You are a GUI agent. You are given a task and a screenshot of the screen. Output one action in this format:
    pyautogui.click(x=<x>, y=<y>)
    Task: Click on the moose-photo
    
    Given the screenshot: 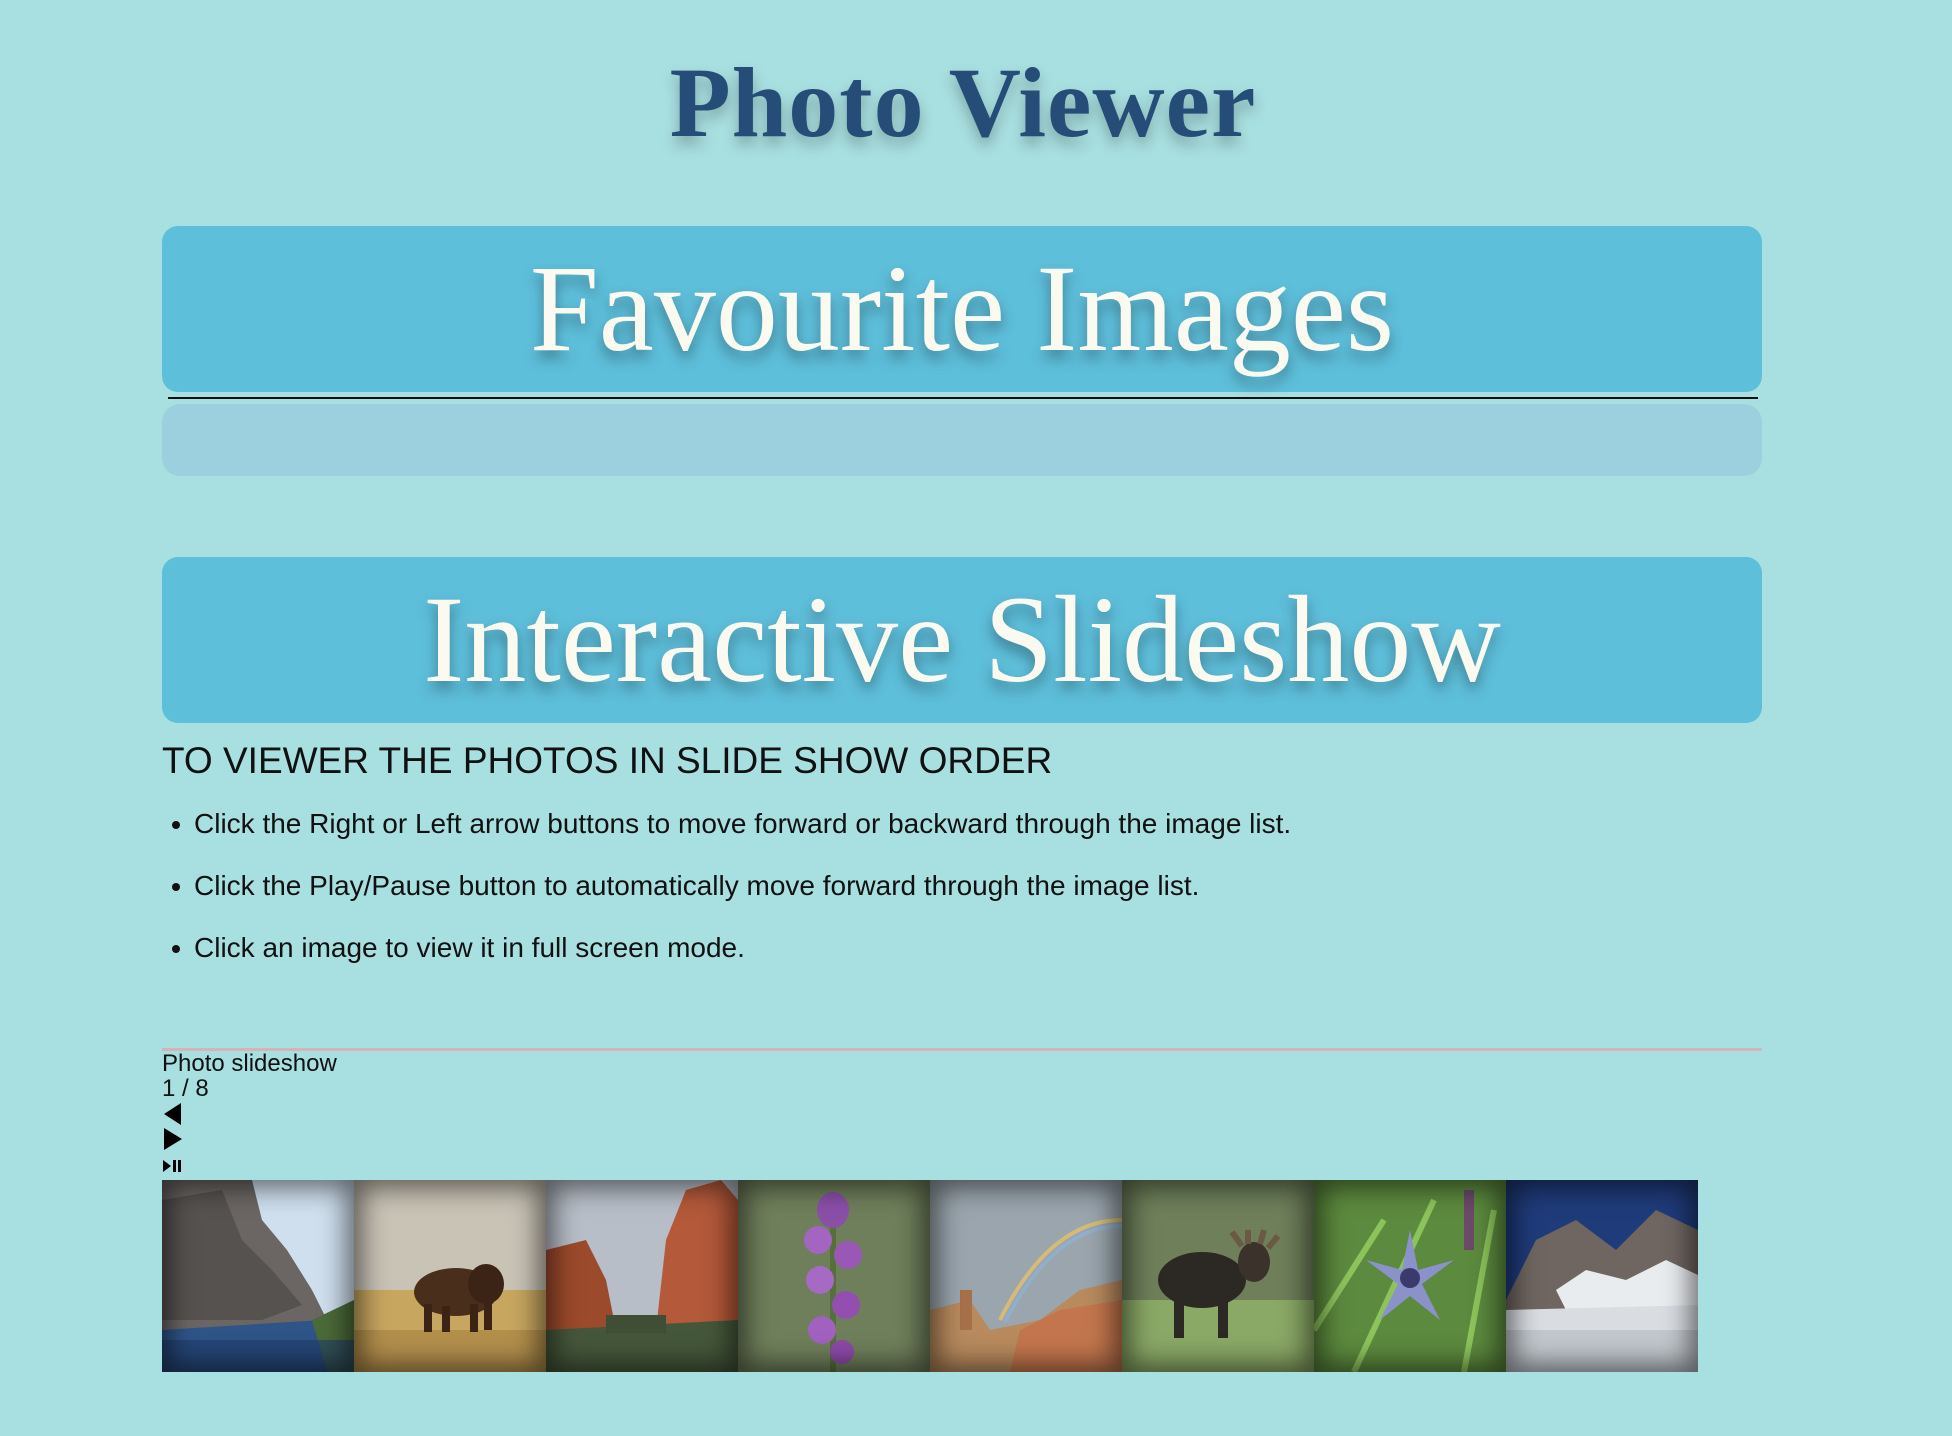 What is the action you would take?
    pyautogui.click(x=1218, y=1276)
    